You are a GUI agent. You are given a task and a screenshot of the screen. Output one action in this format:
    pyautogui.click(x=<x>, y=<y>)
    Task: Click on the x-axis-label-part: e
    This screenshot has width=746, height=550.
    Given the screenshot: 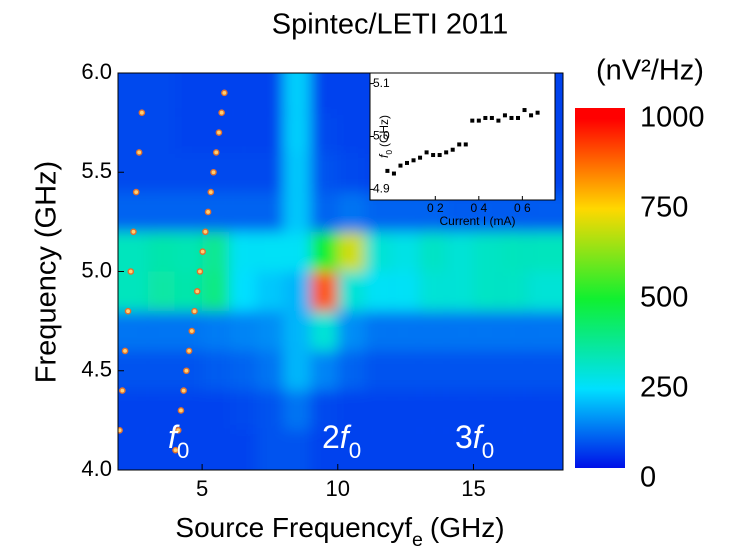 What is the action you would take?
    pyautogui.click(x=417, y=539)
    